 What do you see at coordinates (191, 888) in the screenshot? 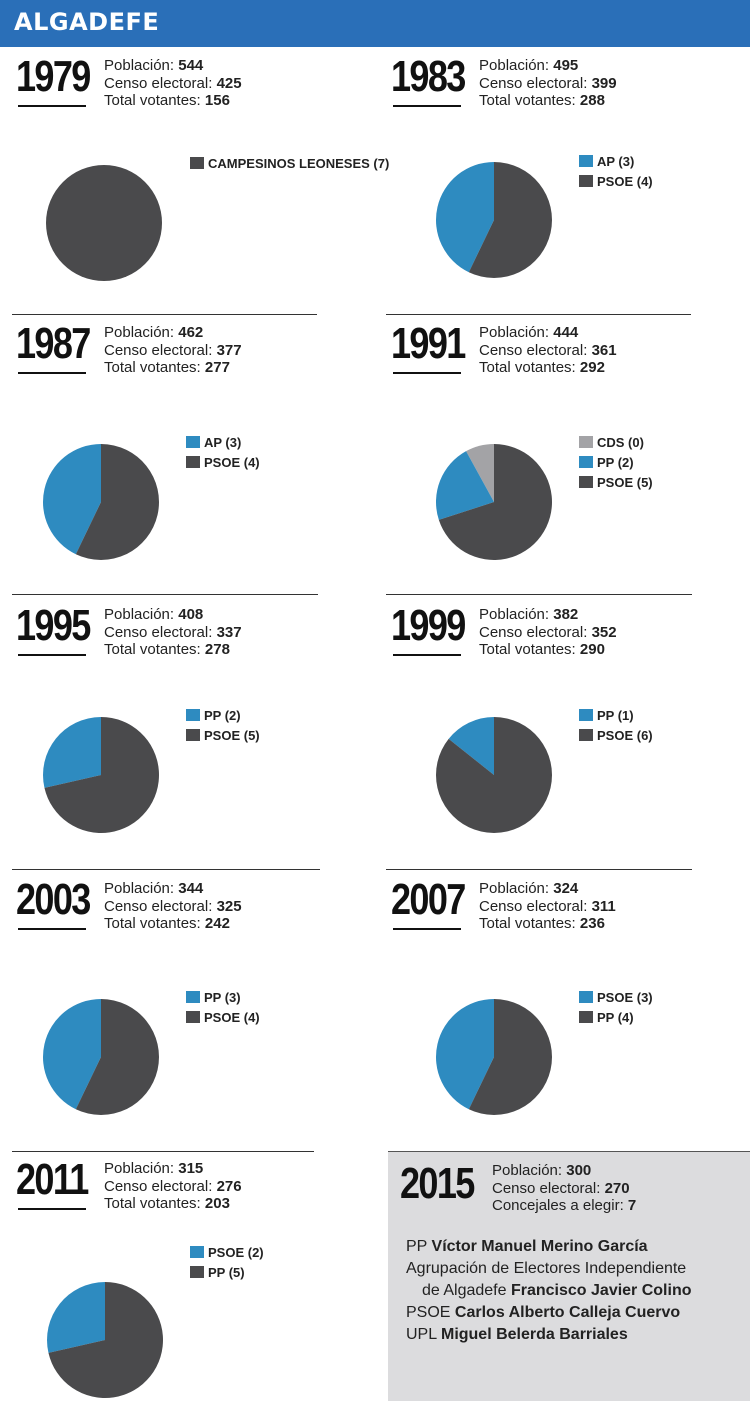
I see `stat-value: 344` at bounding box center [191, 888].